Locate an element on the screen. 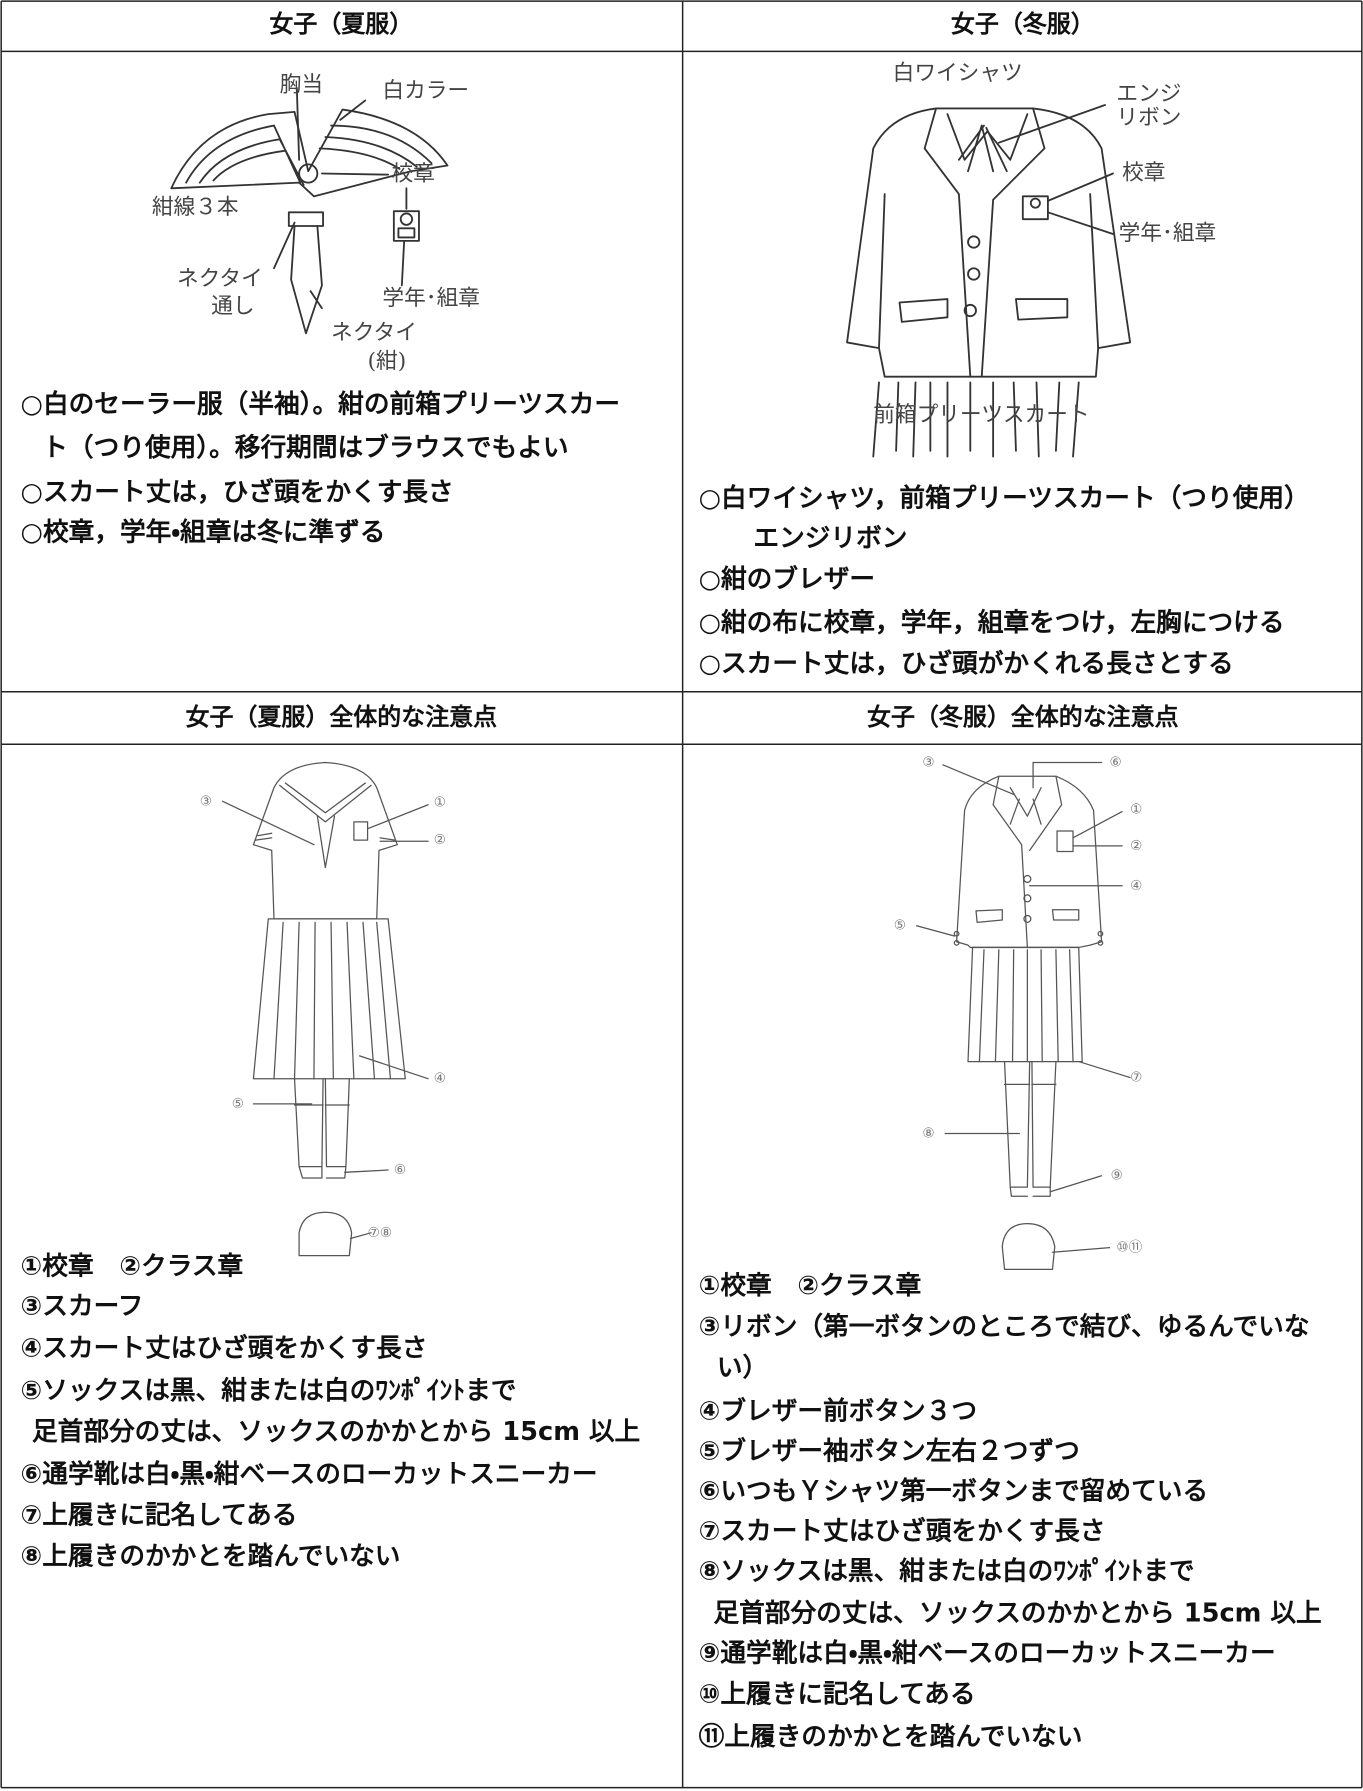  diagram-label: ⑦ is located at coordinates (1136, 1078).